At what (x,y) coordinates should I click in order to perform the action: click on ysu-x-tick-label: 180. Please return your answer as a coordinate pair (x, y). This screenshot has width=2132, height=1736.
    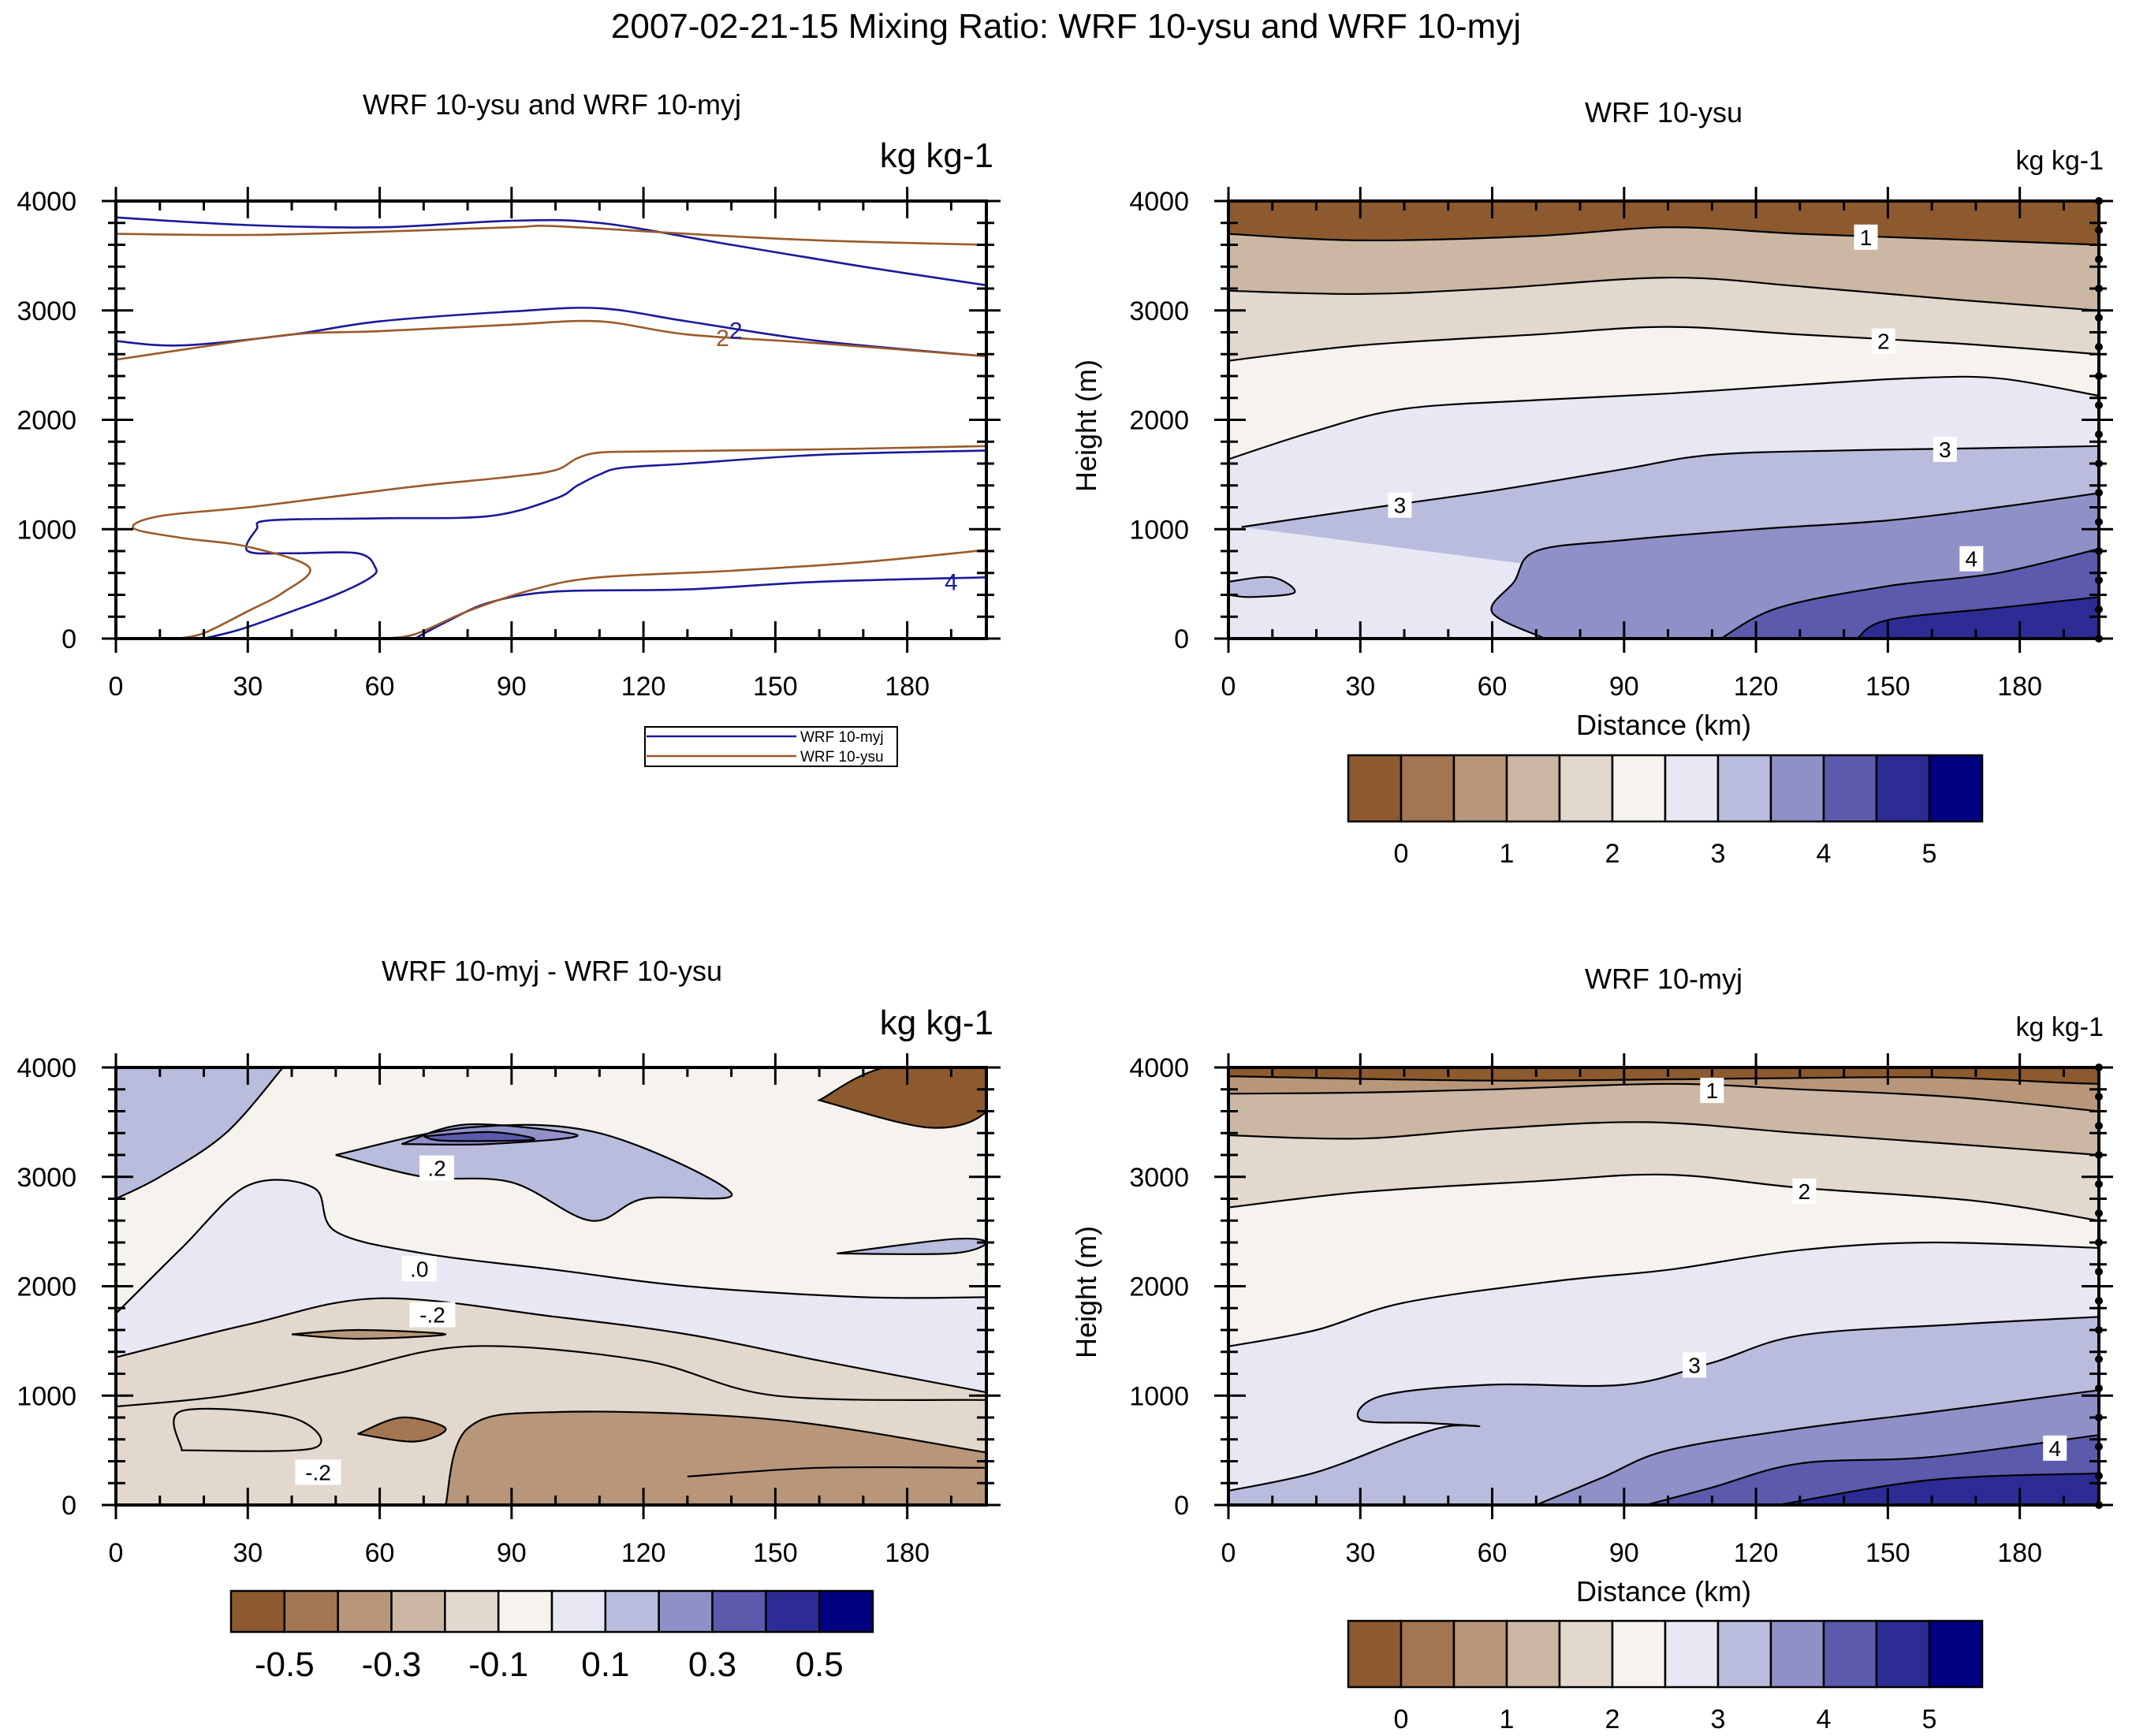
    Looking at the image, I should click on (2019, 687).